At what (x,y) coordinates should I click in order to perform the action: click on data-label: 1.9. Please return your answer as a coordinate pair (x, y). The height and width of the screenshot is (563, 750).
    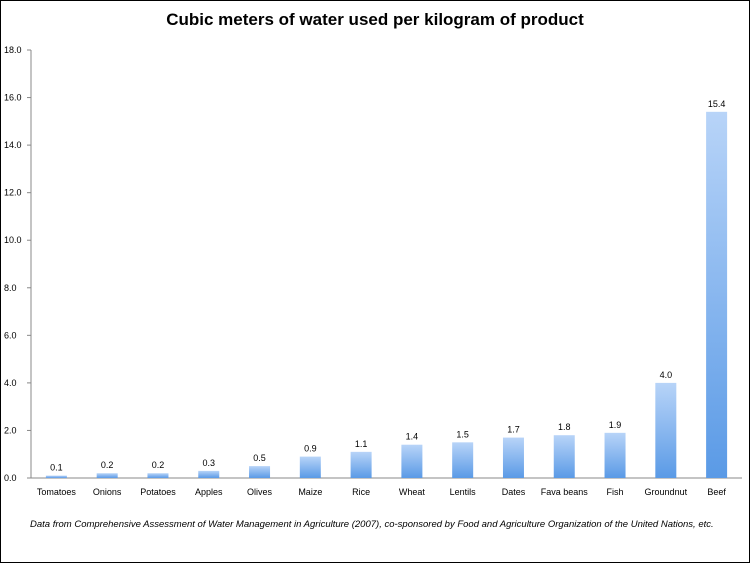
    Looking at the image, I should click on (615, 425).